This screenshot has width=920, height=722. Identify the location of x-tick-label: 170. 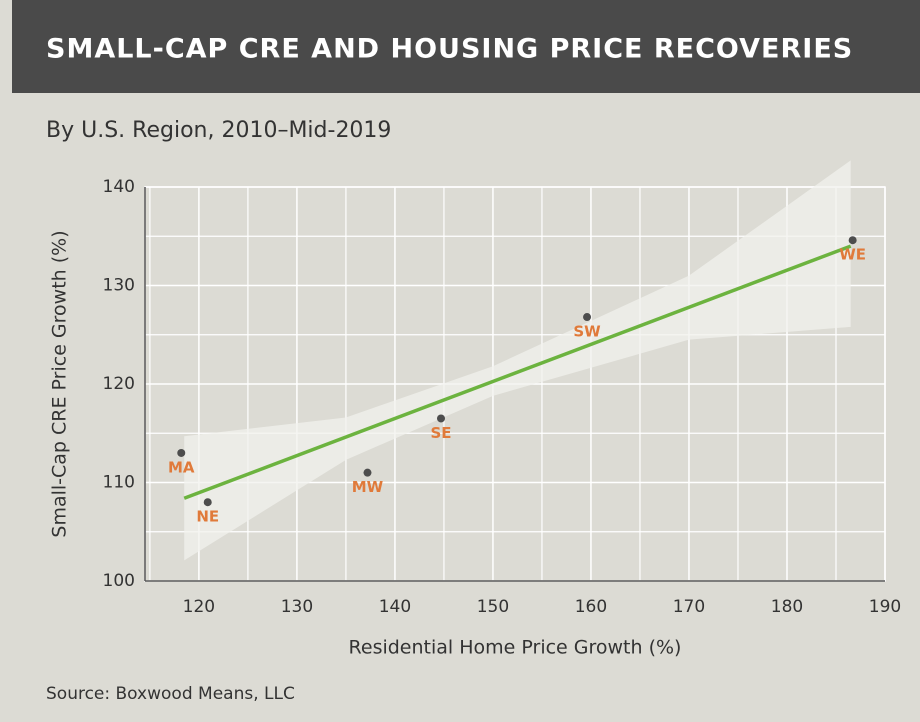
(689, 607).